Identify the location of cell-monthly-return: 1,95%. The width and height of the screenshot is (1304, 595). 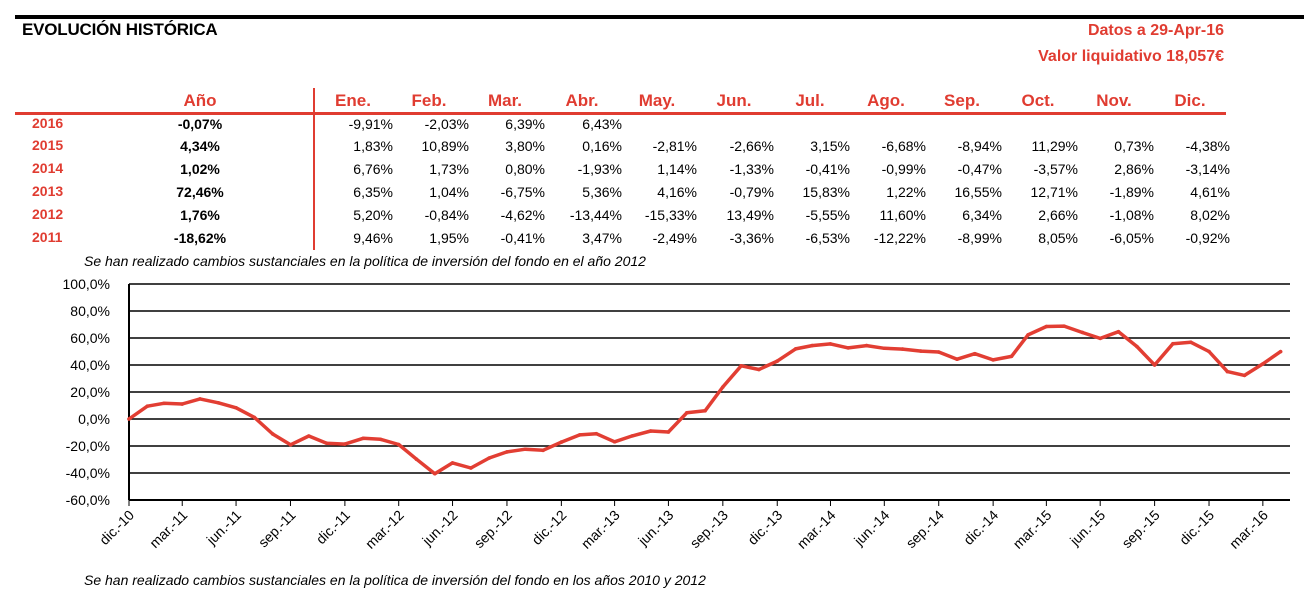
(449, 238).